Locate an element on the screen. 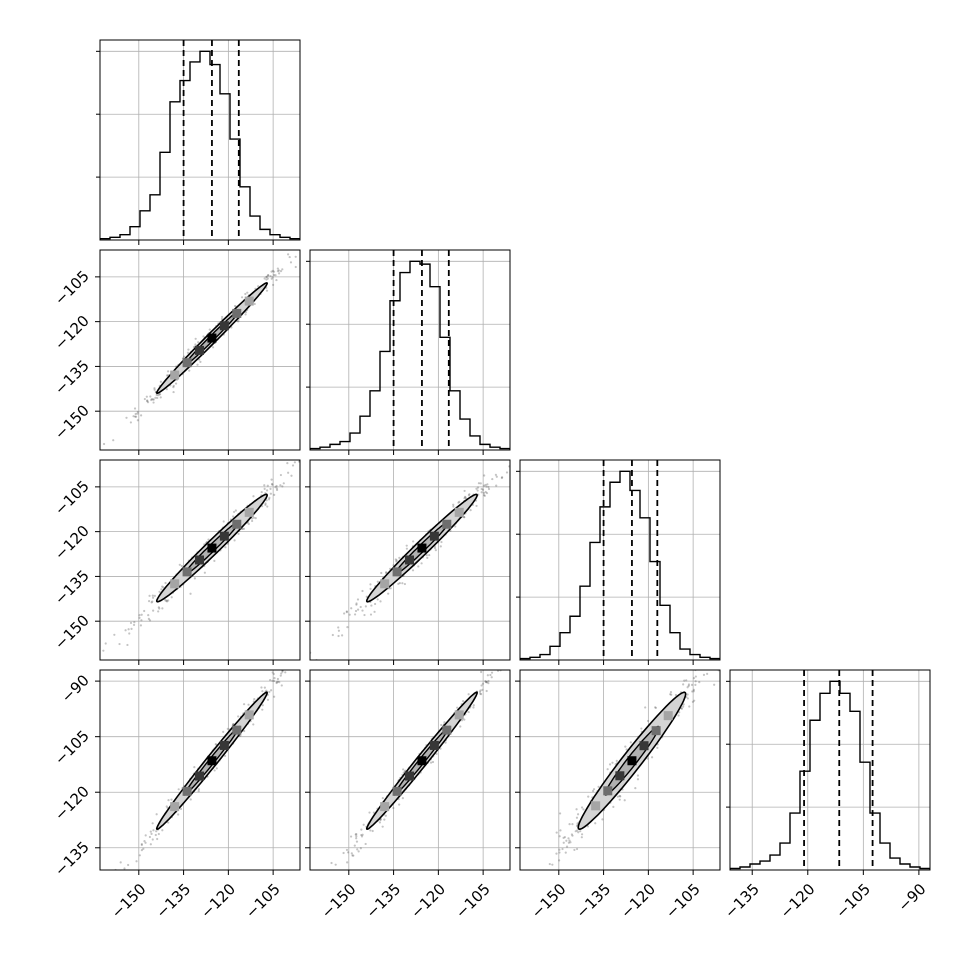 The width and height of the screenshot is (970, 970). pair-panel-2-1: −105−120−135−150 is located at coordinates (176, 352).